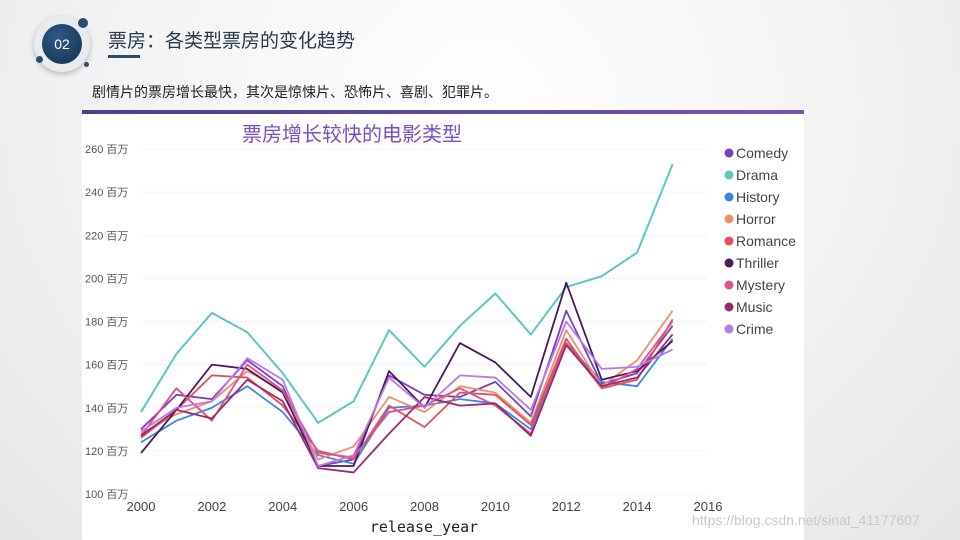 Image resolution: width=960 pixels, height=540 pixels. What do you see at coordinates (708, 506) in the screenshot?
I see `x-tick-label: 2016` at bounding box center [708, 506].